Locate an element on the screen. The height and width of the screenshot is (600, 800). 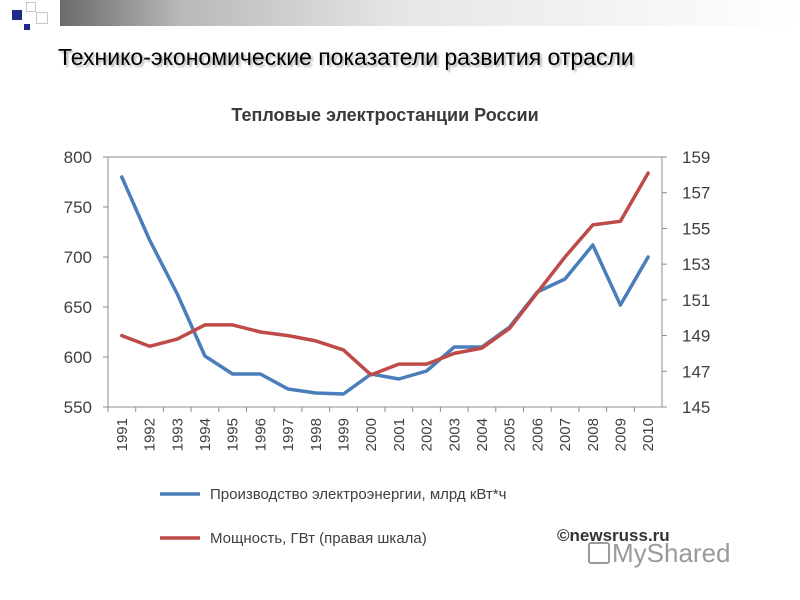
y-right-tick-label: 151 is located at coordinates (696, 300).